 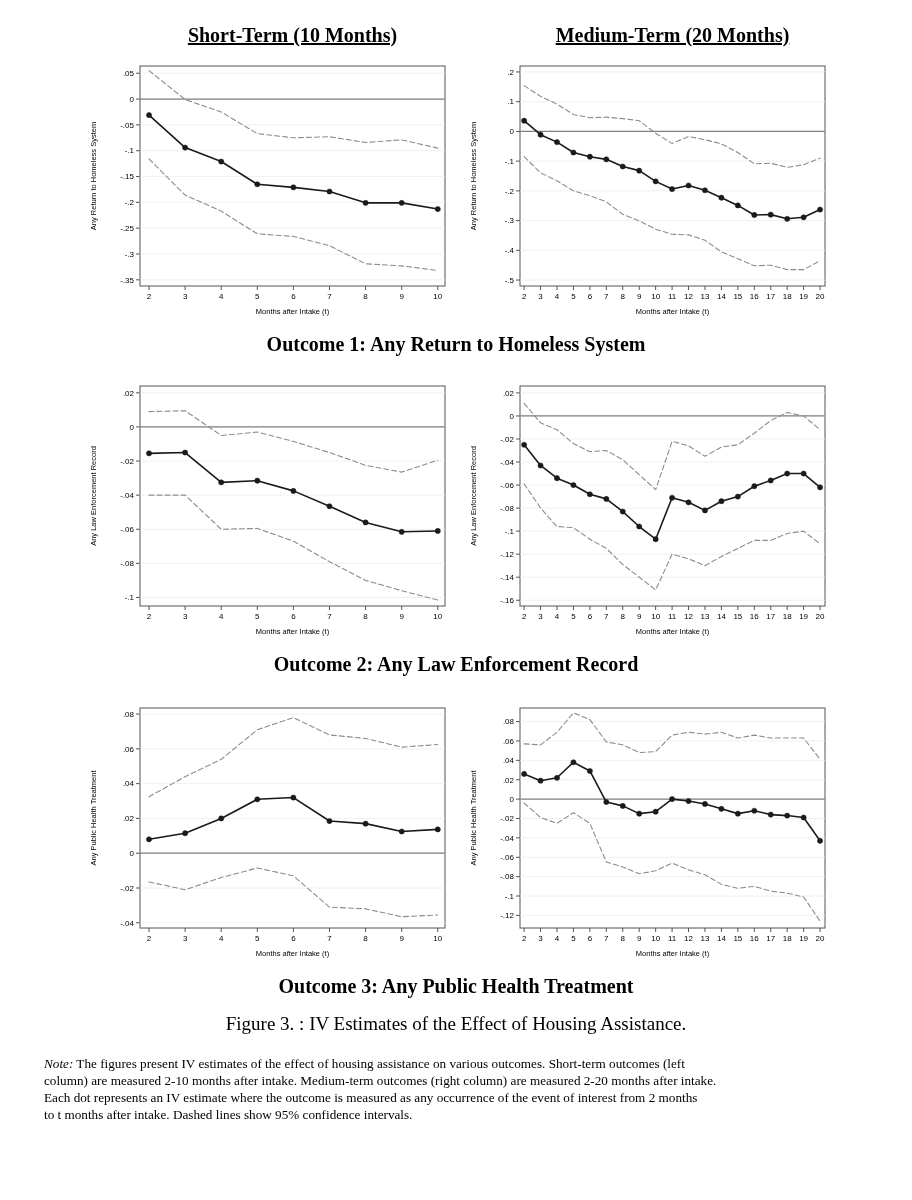 I want to click on chart-title: Medium-Term (20 Months), so click(x=672, y=35).